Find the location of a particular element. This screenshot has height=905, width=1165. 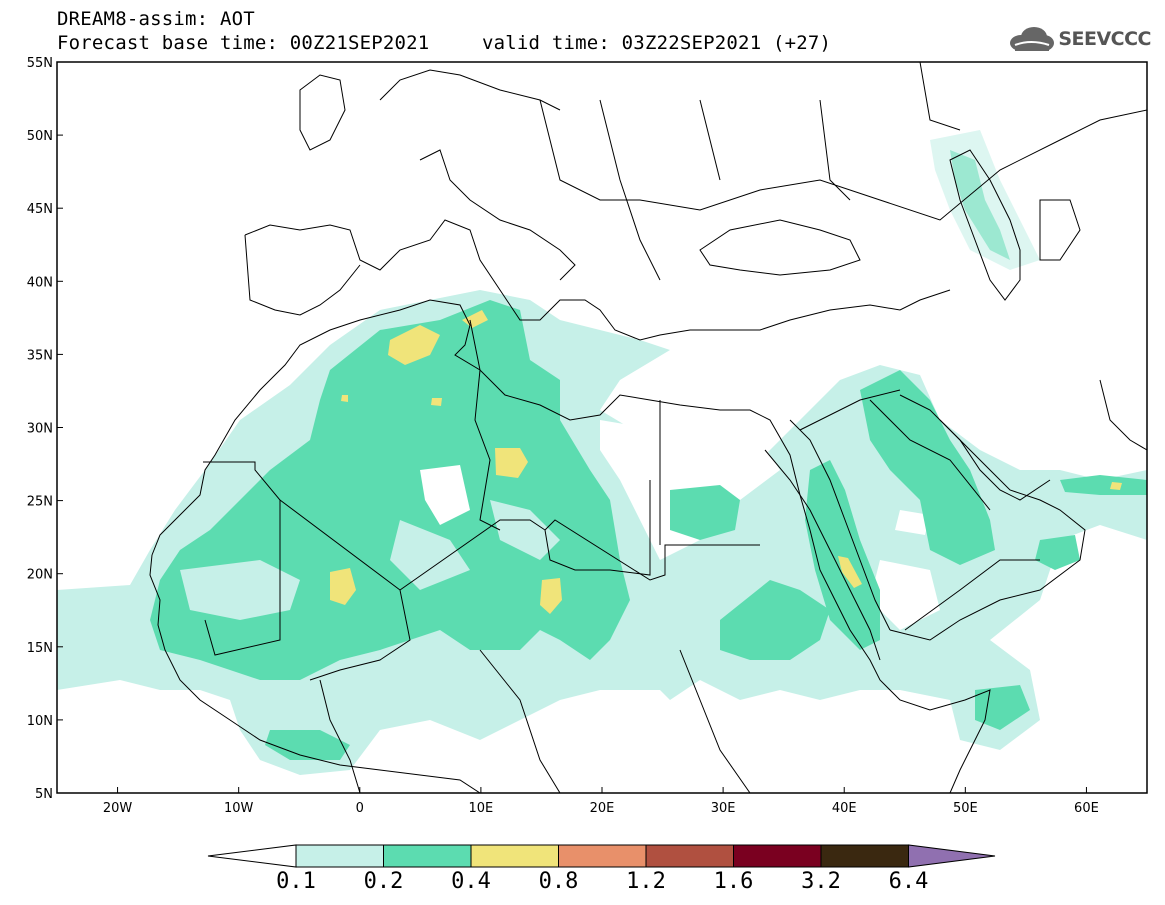

lon-tick-label: 20W is located at coordinates (118, 808).